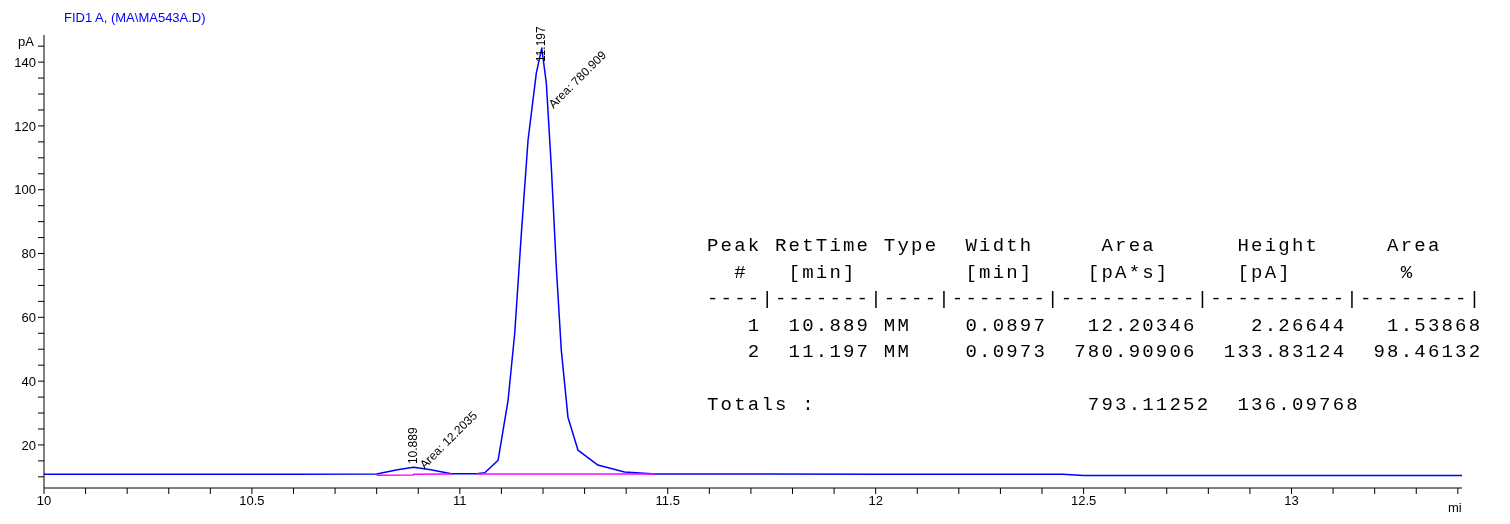 This screenshot has width=1510, height=524. What do you see at coordinates (1074, 246) in the screenshot?
I see `text: Peak RetTime Type Width Area Height Area` at bounding box center [1074, 246].